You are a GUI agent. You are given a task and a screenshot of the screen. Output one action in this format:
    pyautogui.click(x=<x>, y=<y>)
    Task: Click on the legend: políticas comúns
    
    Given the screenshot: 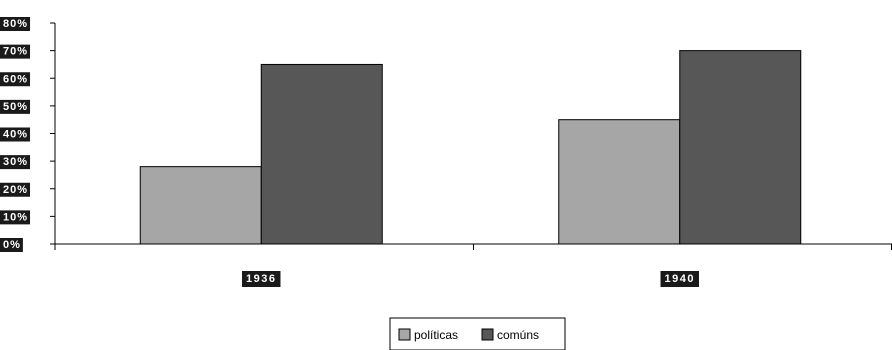 What is the action you would take?
    pyautogui.click(x=477, y=333)
    